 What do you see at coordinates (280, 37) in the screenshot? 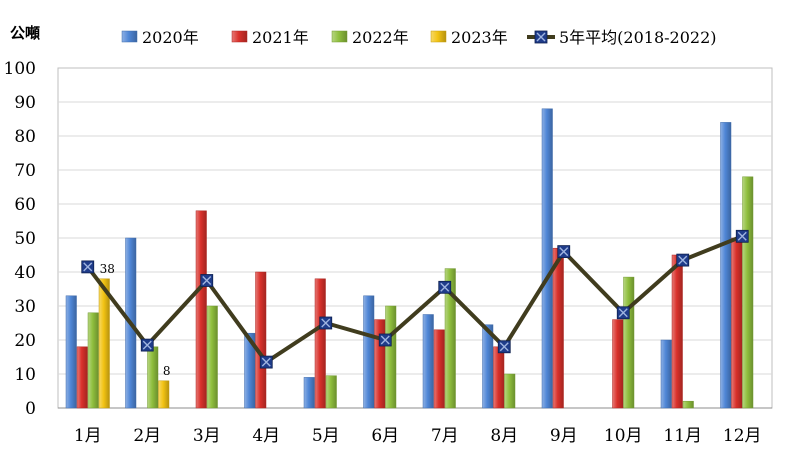
I see `legend-label: 2021年` at bounding box center [280, 37].